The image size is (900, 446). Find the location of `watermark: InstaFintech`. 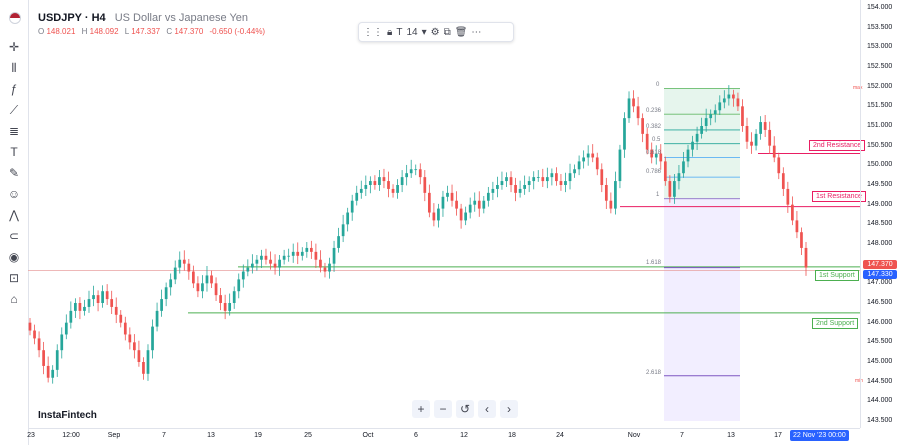

watermark: InstaFintech is located at coordinates (67, 415).